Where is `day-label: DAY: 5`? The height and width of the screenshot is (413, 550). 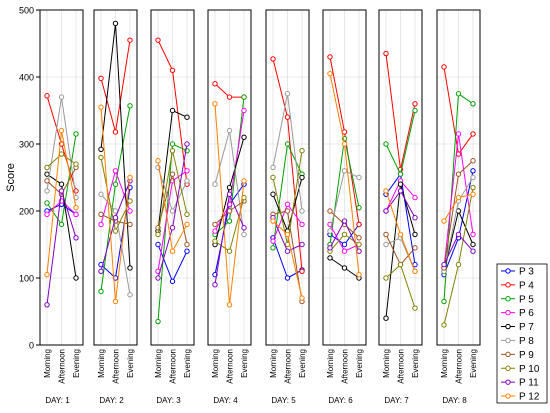
day-label: DAY: 5 is located at coordinates (283, 400).